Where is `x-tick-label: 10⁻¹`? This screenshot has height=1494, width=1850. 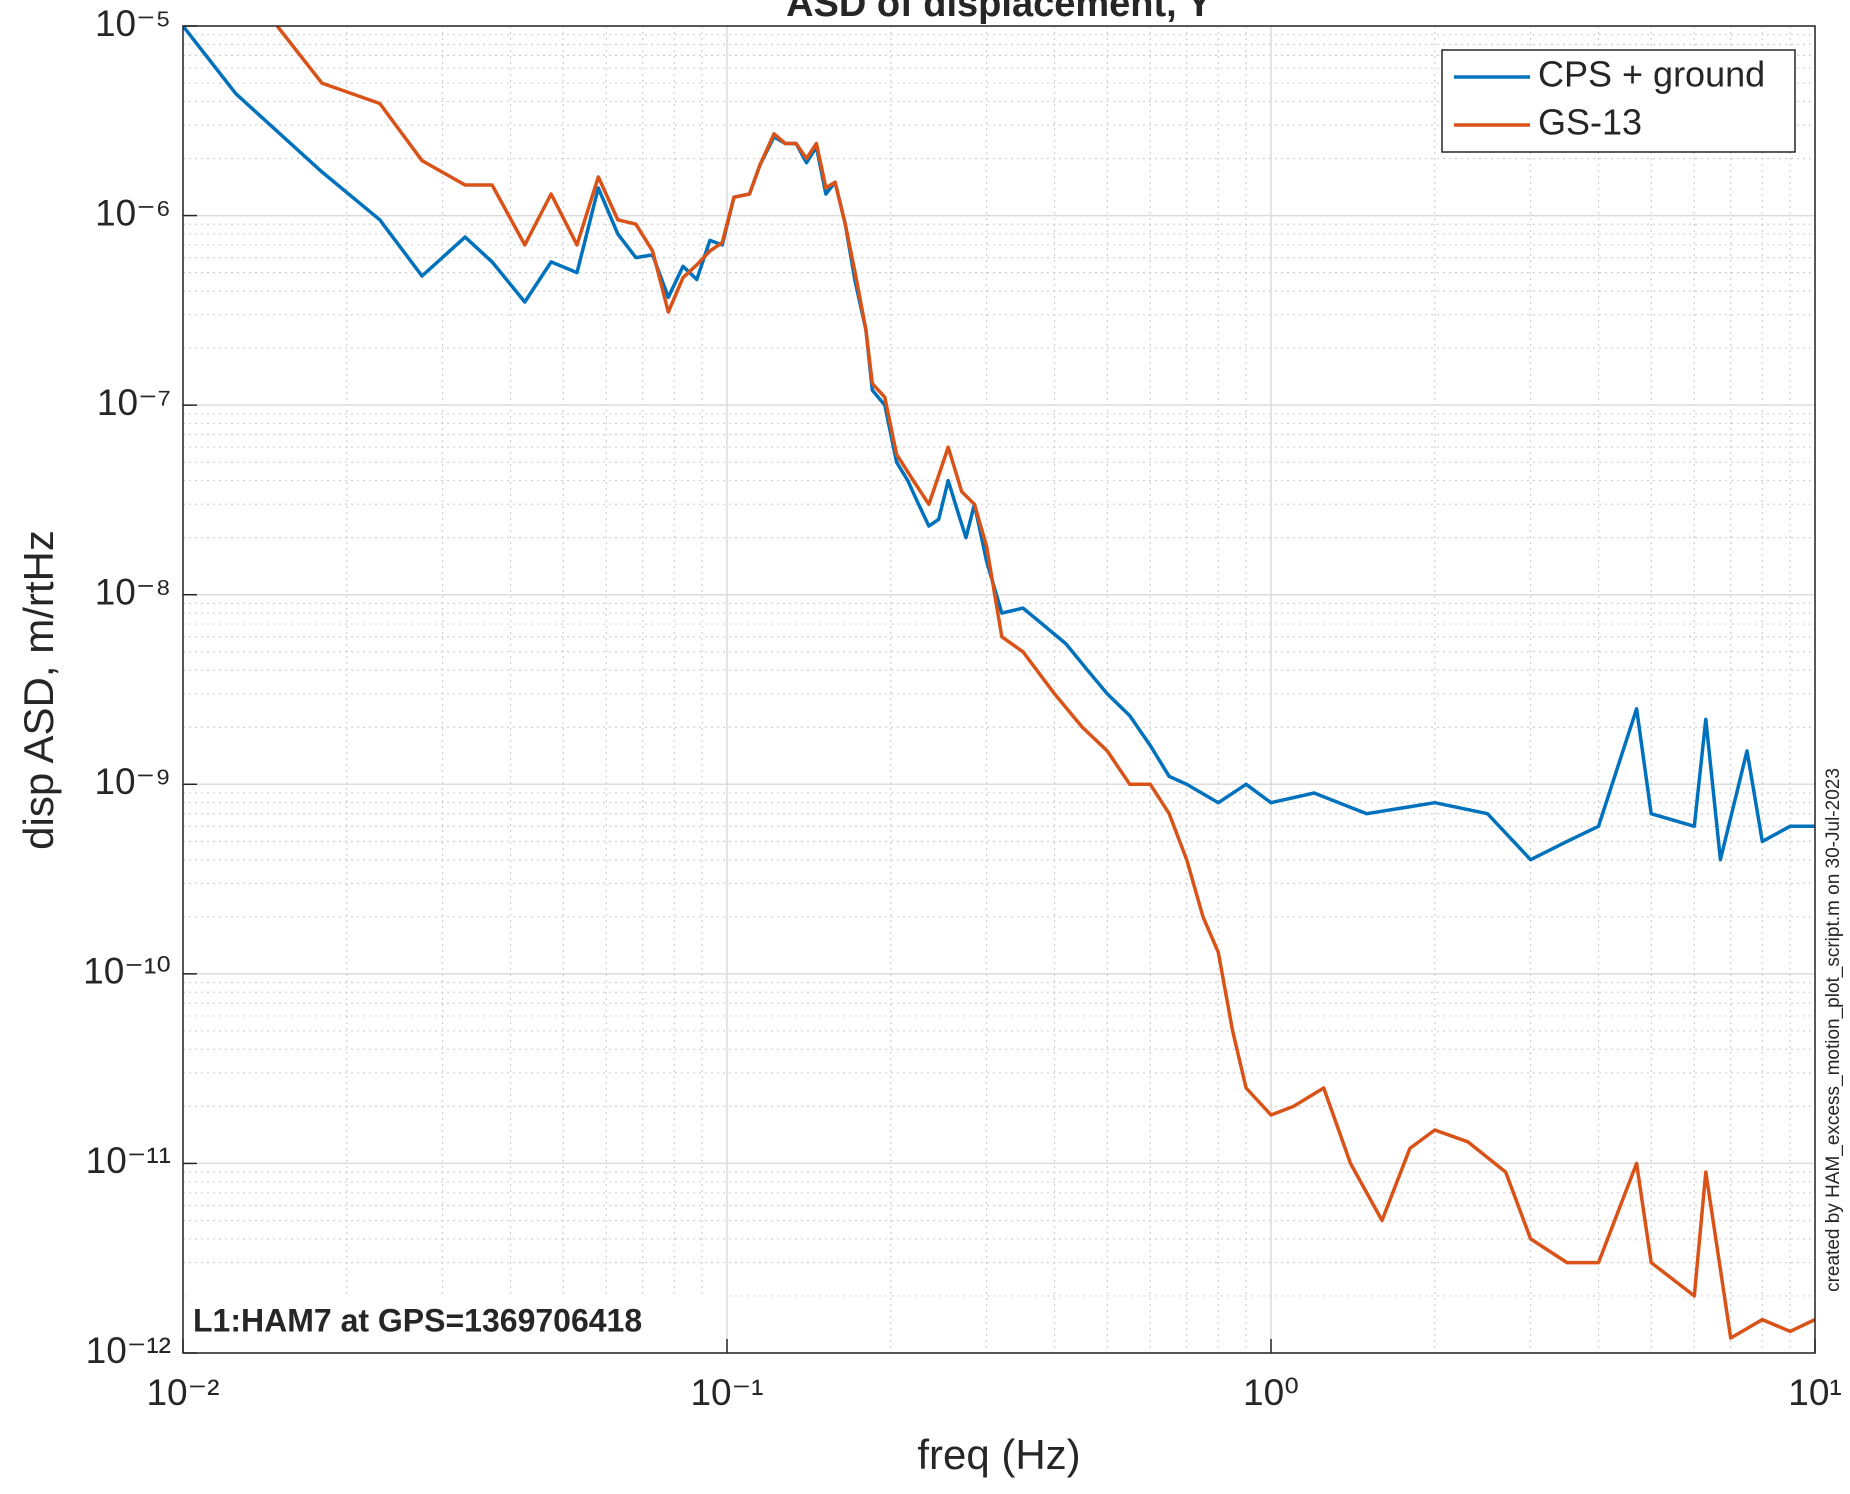 x-tick-label: 10⁻¹ is located at coordinates (726, 1392).